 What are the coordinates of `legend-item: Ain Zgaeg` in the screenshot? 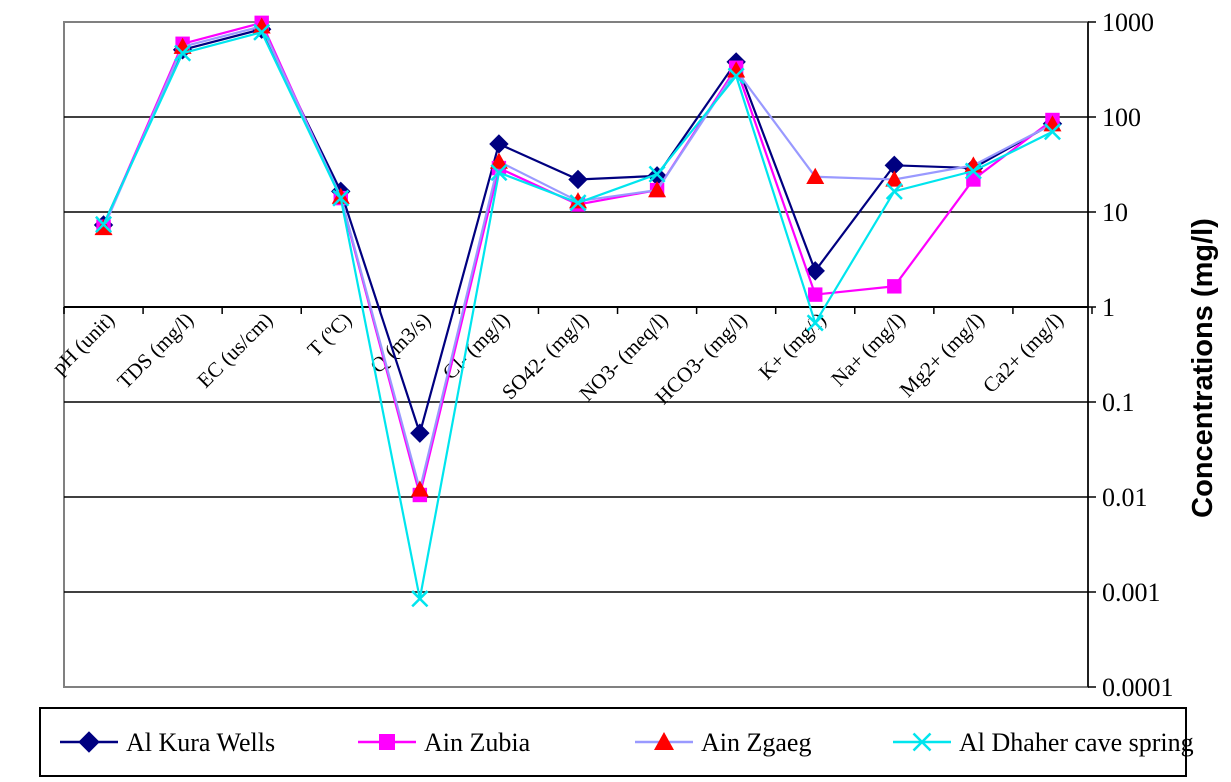 It's located at (723, 742).